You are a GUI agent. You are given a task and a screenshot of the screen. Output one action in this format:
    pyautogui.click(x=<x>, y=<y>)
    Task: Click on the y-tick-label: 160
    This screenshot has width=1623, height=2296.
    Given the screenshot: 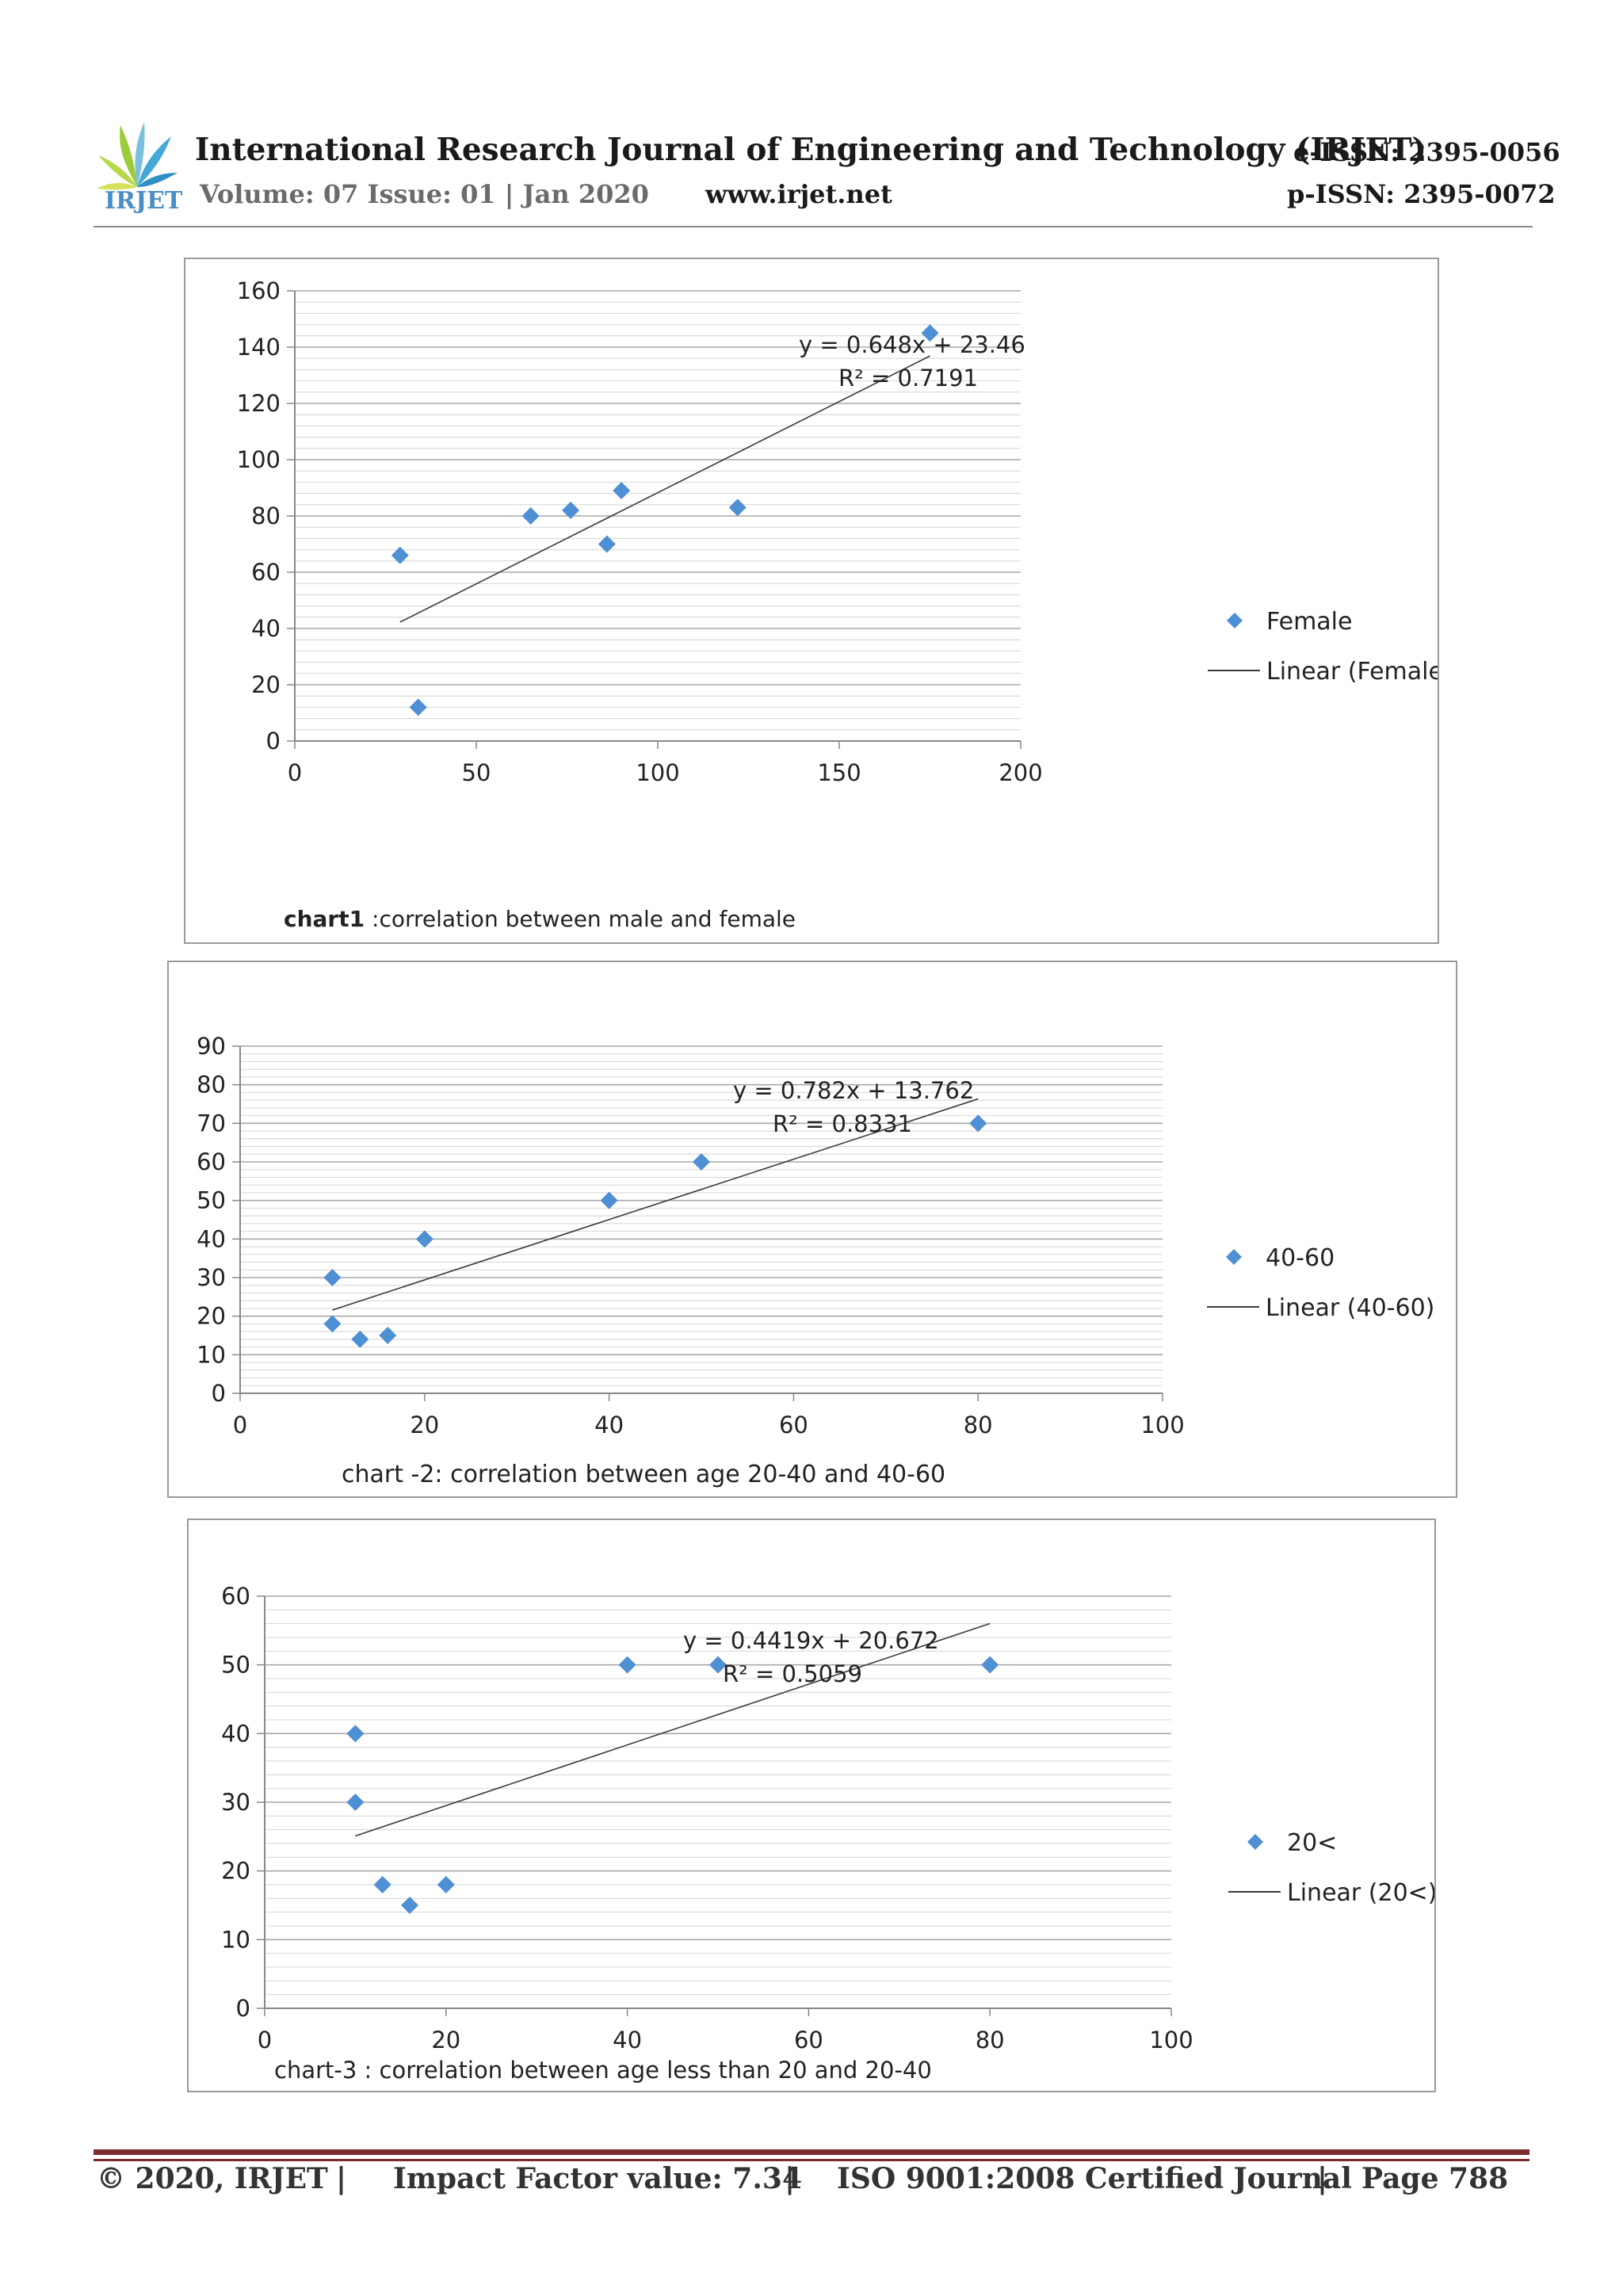 What is the action you would take?
    pyautogui.click(x=259, y=290)
    